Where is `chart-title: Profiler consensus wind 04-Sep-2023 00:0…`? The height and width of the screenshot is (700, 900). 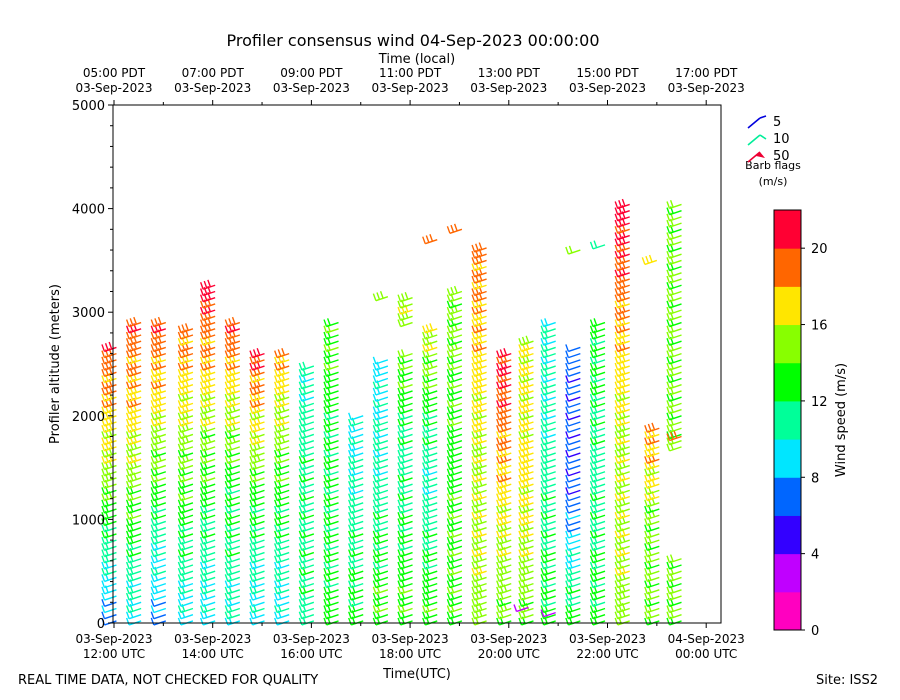 chart-title: Profiler consensus wind 04-Sep-2023 00:0… is located at coordinates (413, 40).